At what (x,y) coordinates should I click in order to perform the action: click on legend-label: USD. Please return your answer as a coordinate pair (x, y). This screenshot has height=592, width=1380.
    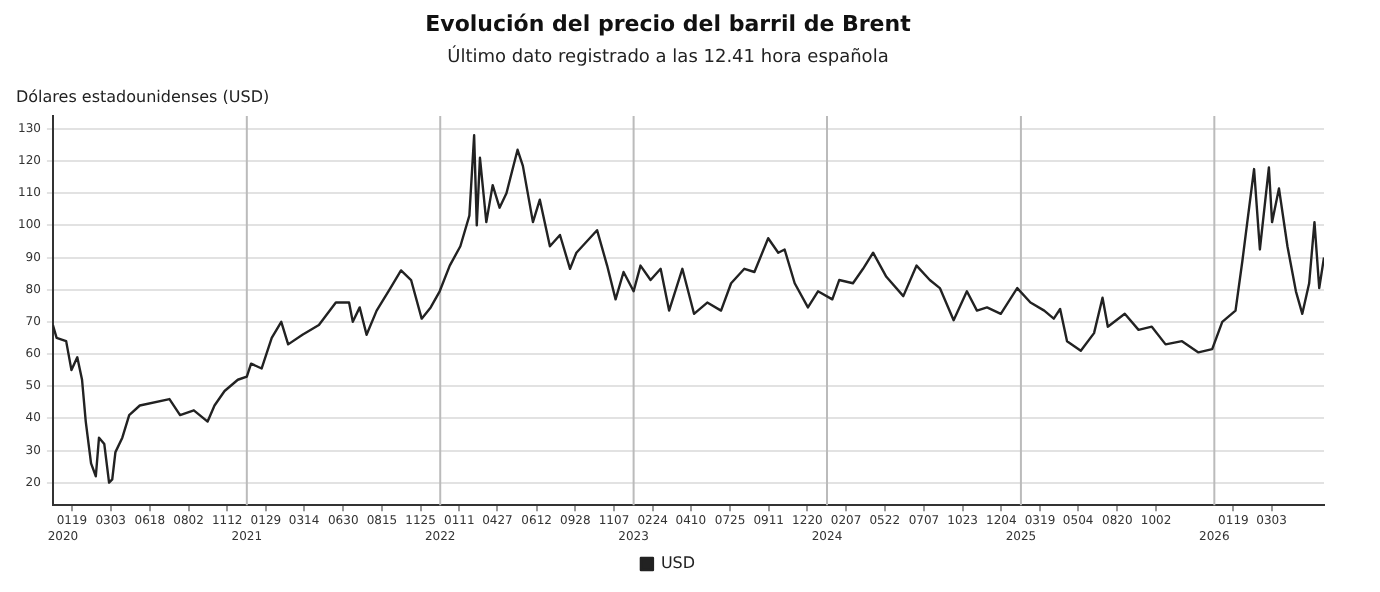
    Looking at the image, I should click on (678, 563).